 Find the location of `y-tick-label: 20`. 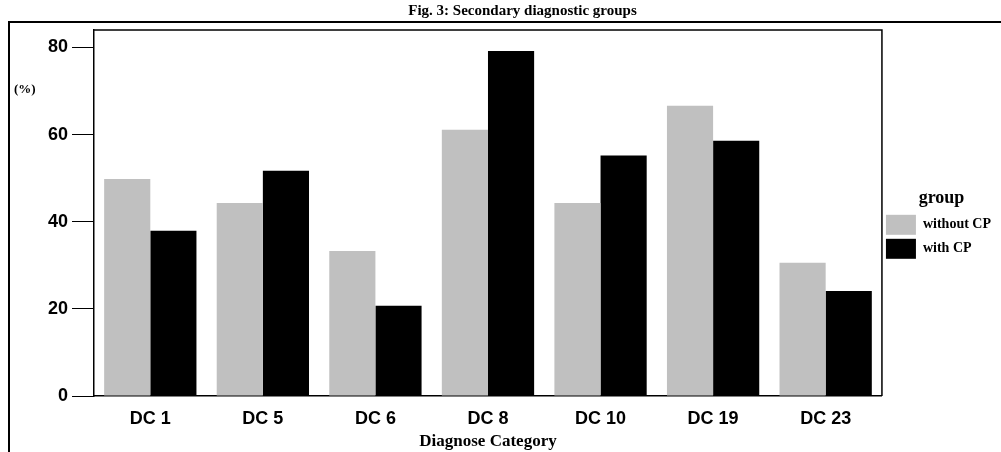

y-tick-label: 20 is located at coordinates (58, 307).